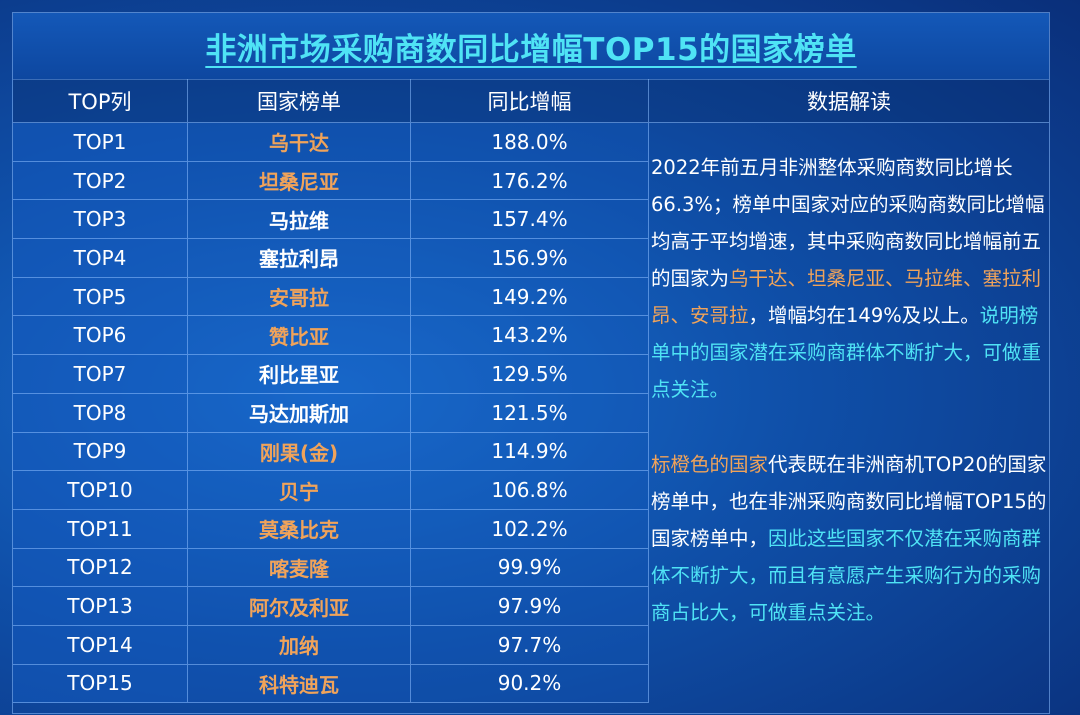  What do you see at coordinates (299, 258) in the screenshot?
I see `country-cell: 塞拉利昂` at bounding box center [299, 258].